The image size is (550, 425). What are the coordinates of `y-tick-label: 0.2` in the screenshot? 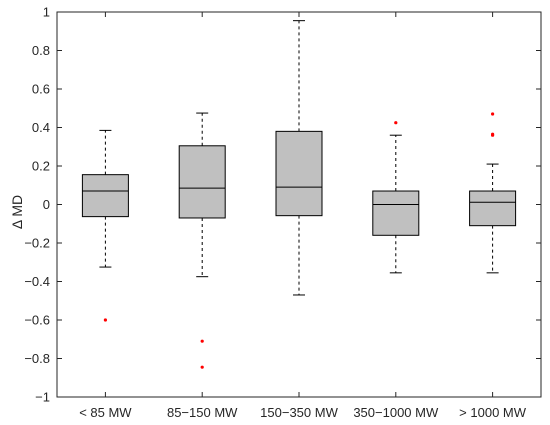 It's located at (41, 166).